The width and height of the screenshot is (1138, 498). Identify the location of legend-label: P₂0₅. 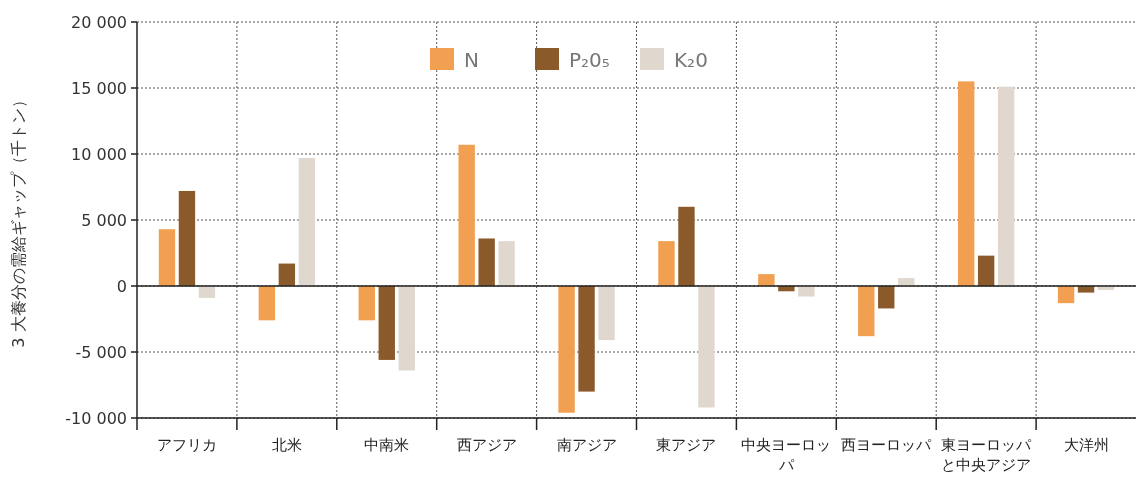
(589, 60).